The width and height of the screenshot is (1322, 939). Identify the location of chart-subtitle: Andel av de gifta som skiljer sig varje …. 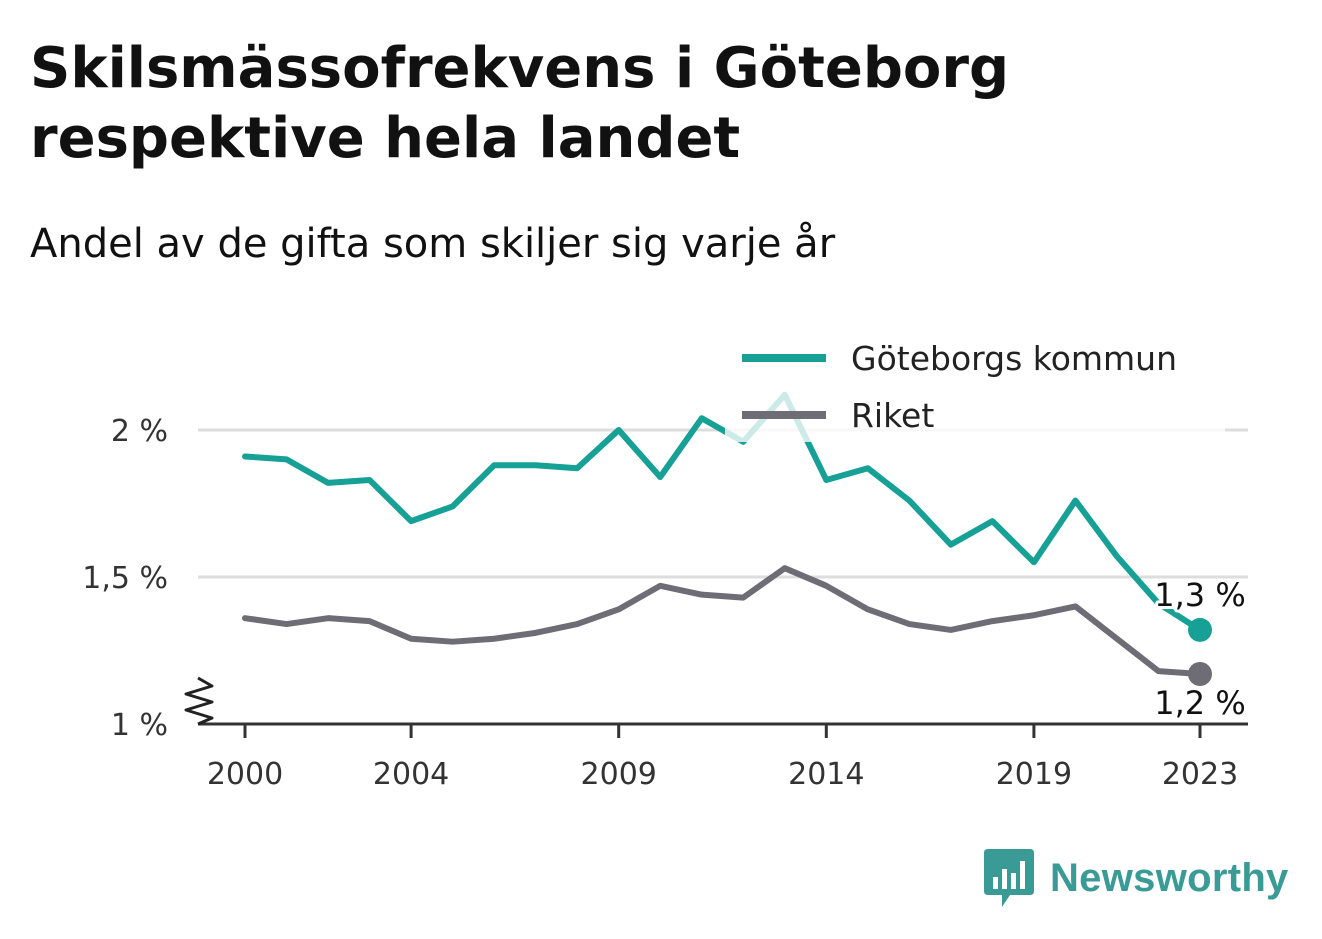
(433, 244).